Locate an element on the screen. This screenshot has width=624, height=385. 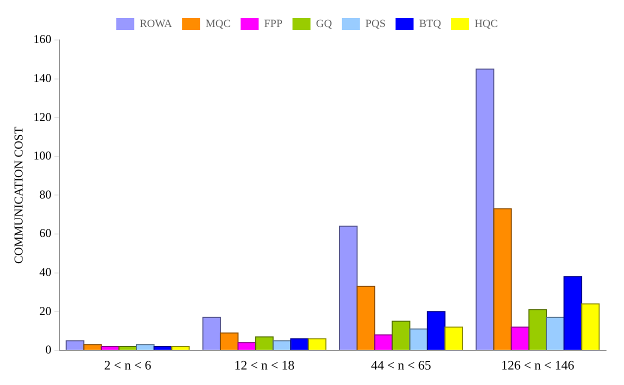
legend-label: ROWA is located at coordinates (156, 24).